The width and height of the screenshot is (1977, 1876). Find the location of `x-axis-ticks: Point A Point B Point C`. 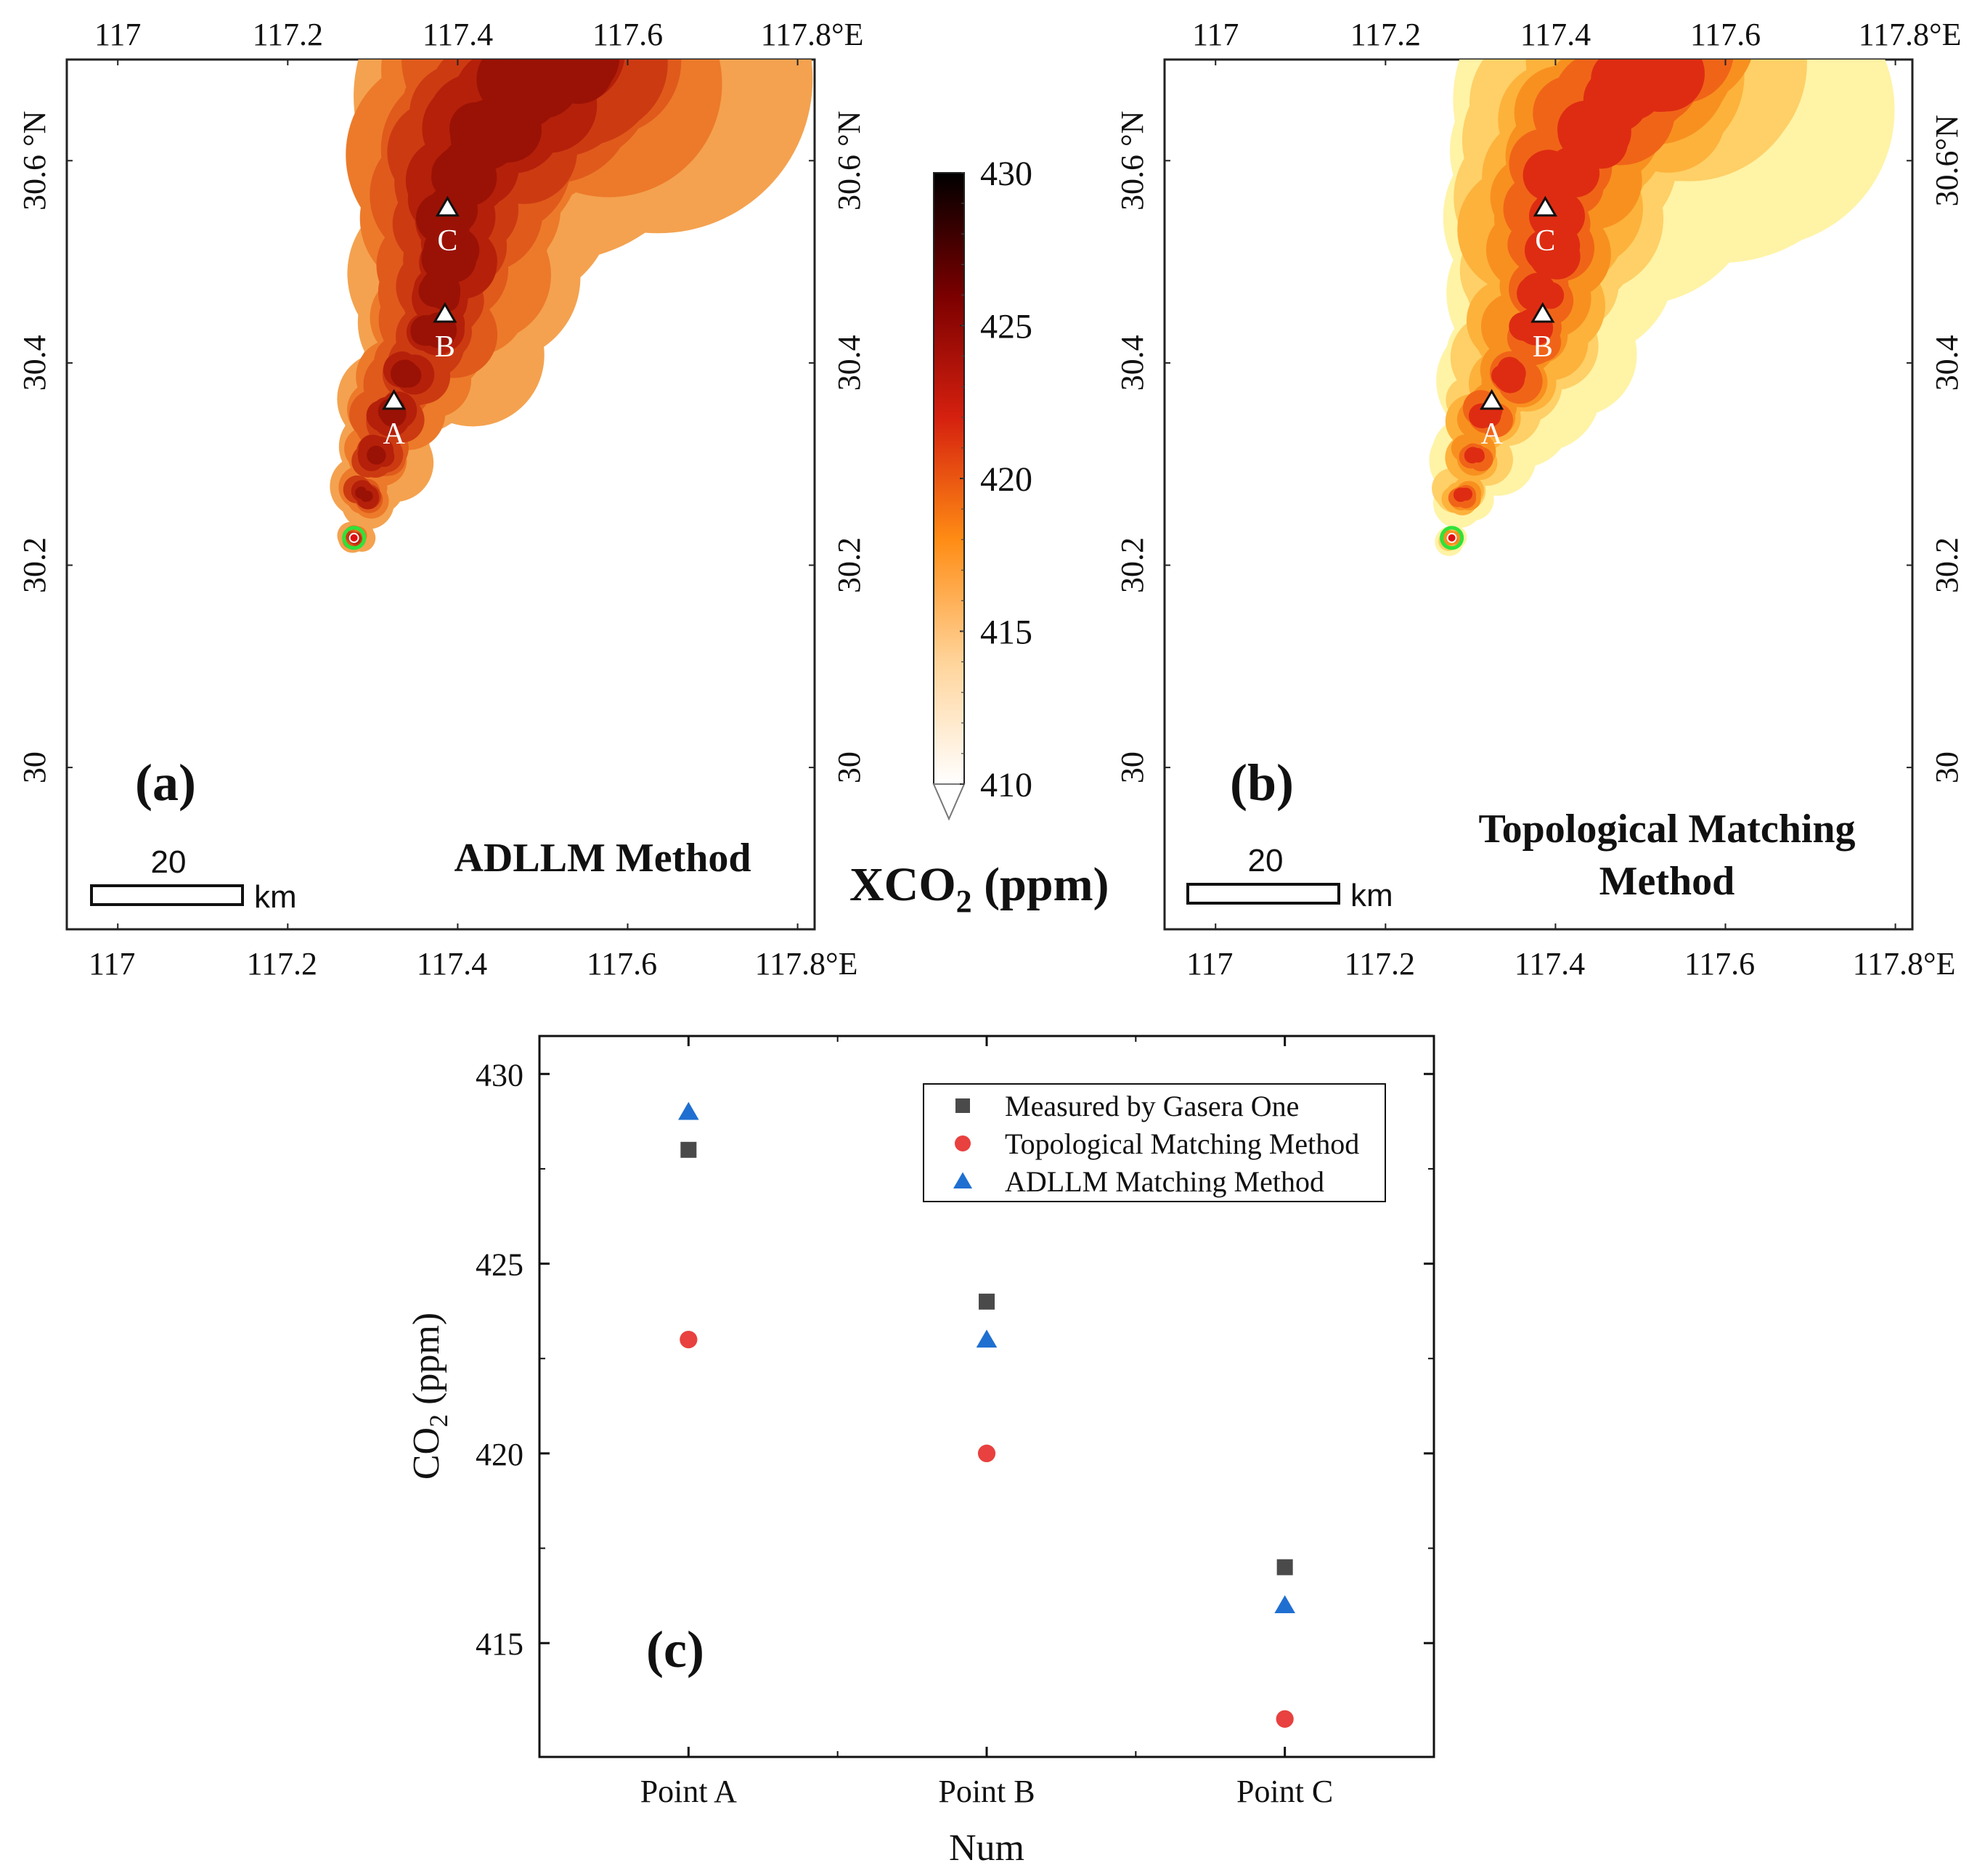

x-axis-ticks: Point A Point B Point C is located at coordinates (986, 1422).